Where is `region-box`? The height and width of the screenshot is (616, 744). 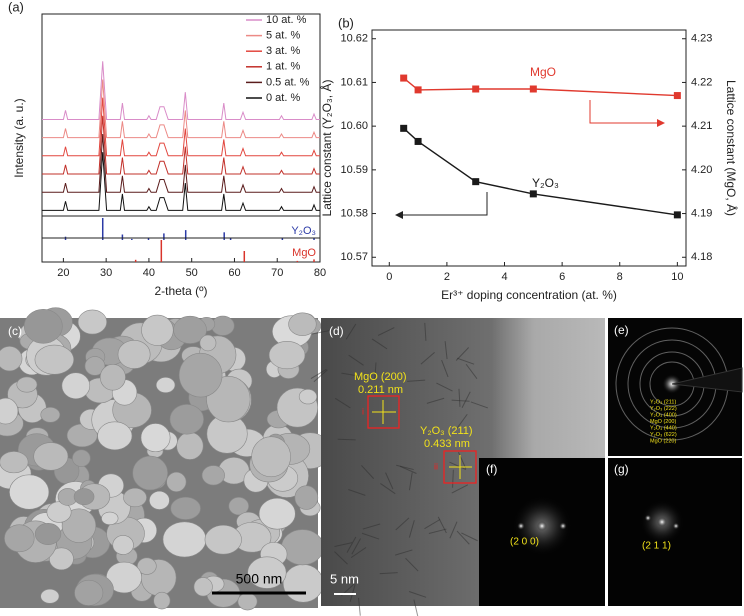 region-box is located at coordinates (460, 467).